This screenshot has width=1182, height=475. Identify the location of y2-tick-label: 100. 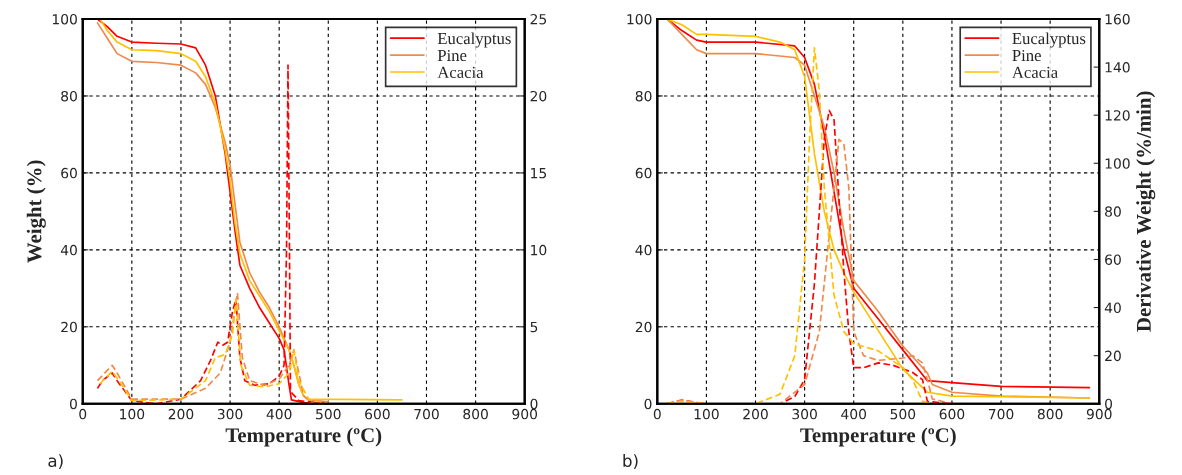
(1117, 163).